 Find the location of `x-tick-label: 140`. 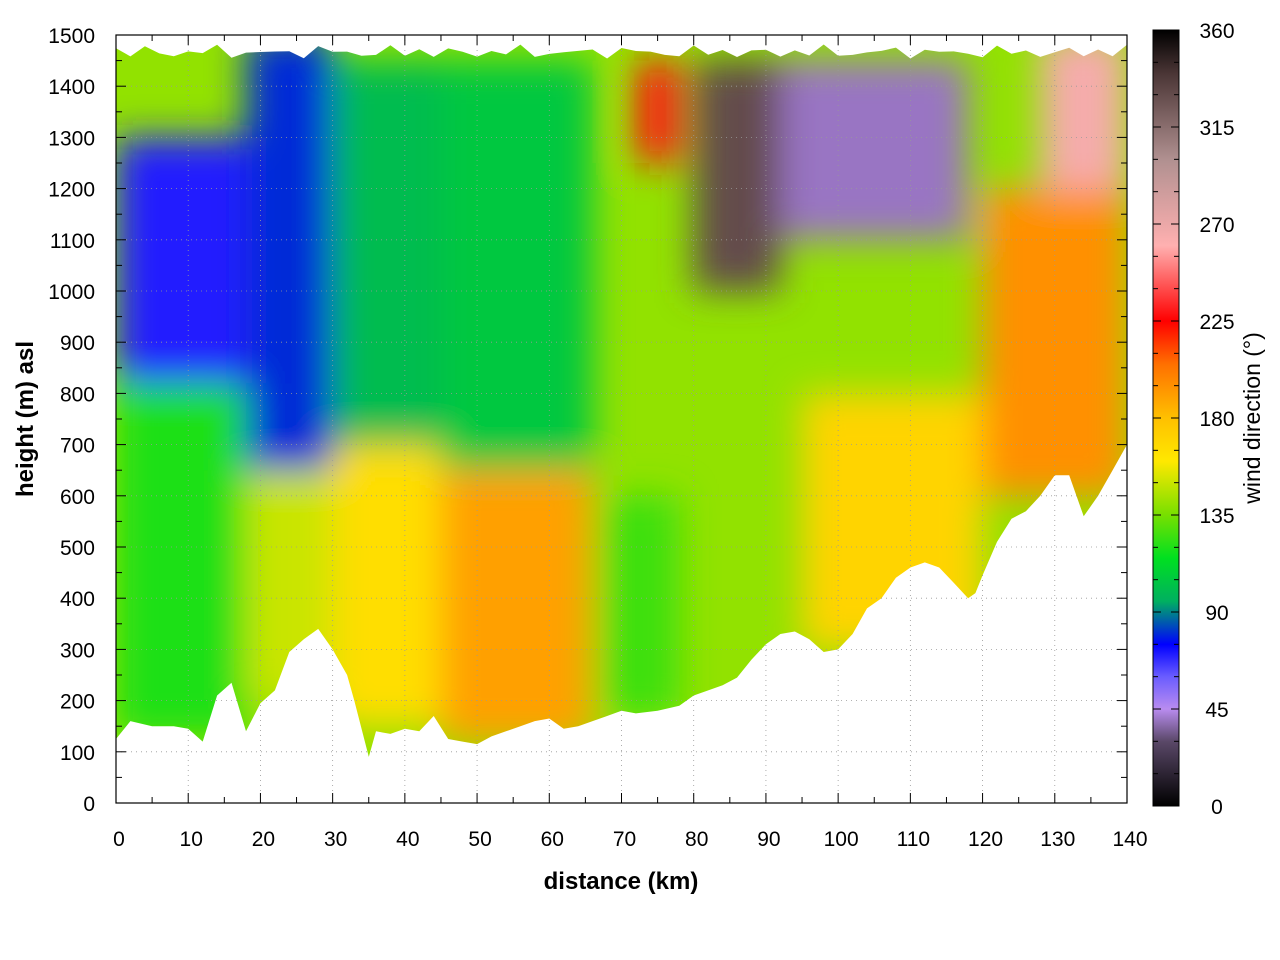

x-tick-label: 140 is located at coordinates (1129, 839).